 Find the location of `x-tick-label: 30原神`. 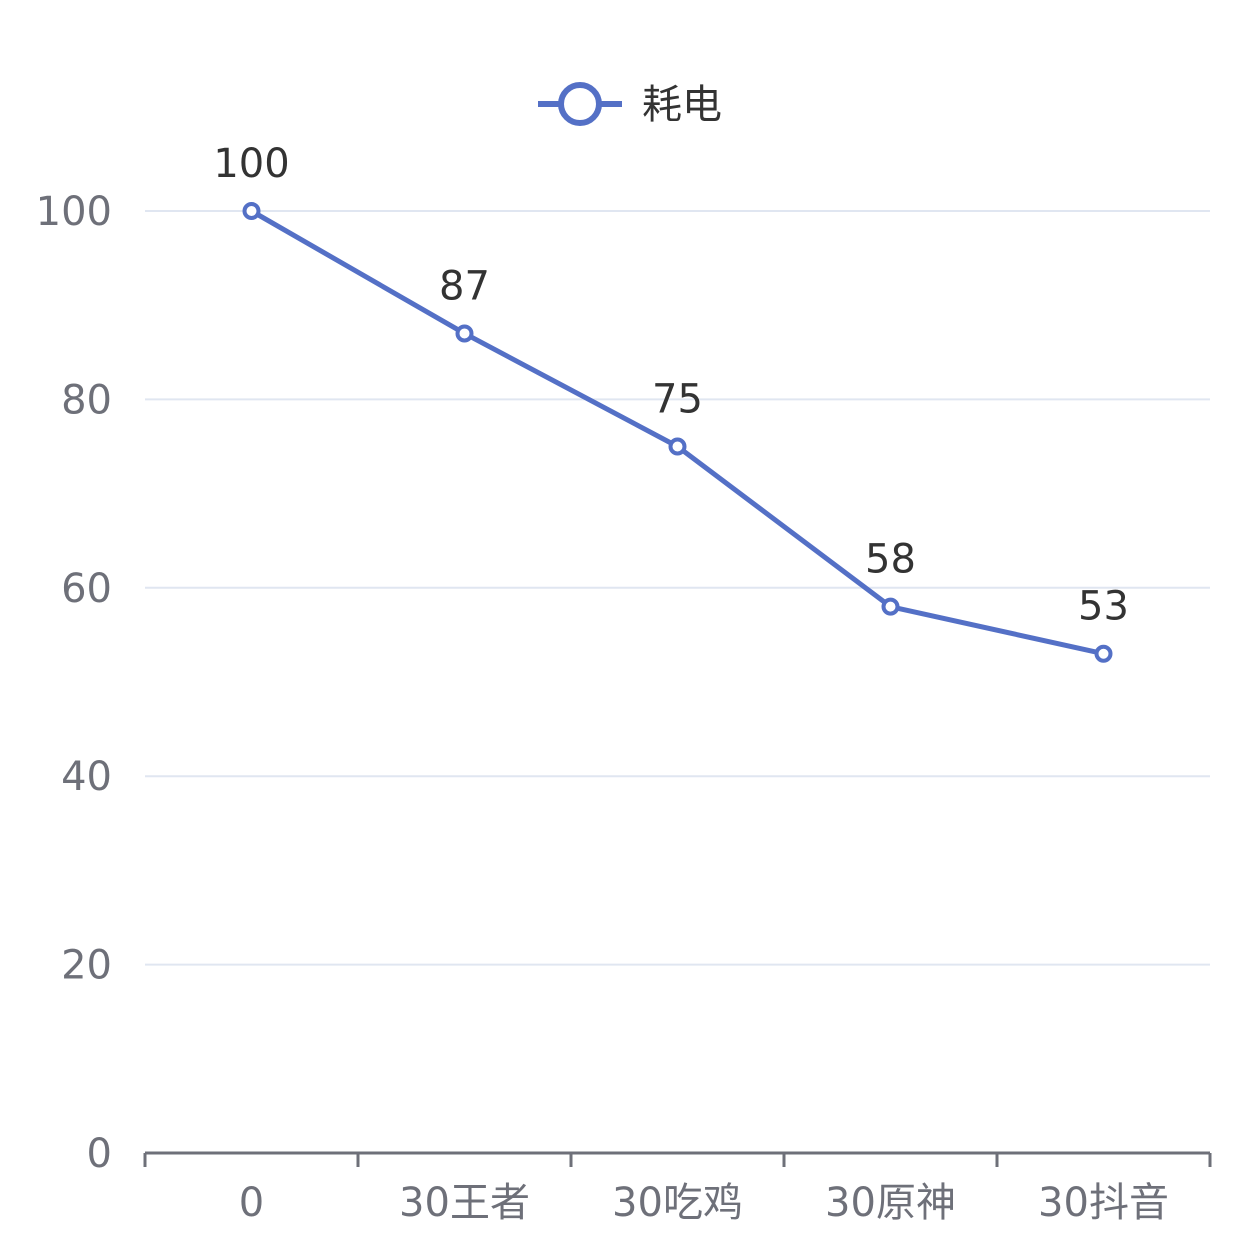

x-tick-label: 30原神 is located at coordinates (890, 1203).